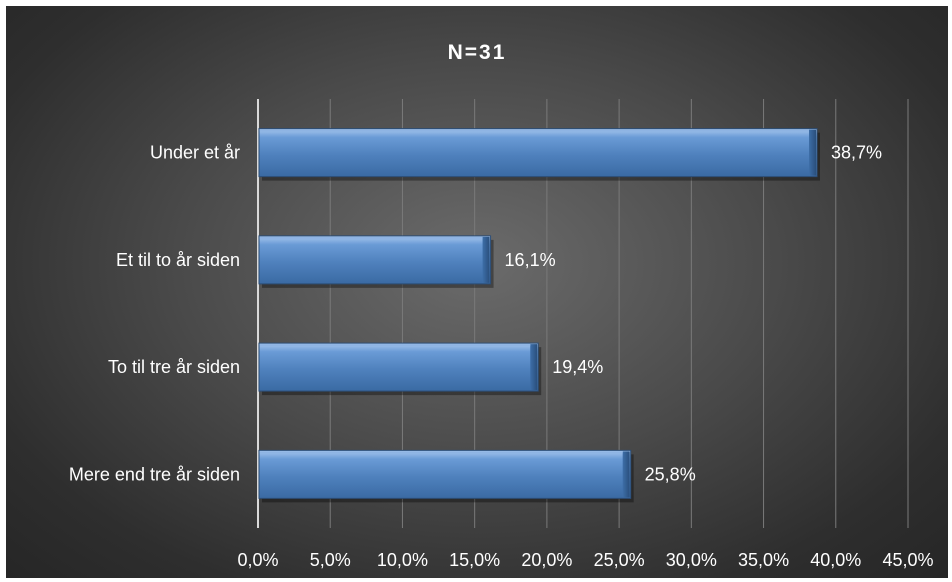 The width and height of the screenshot is (952, 582). What do you see at coordinates (619, 560) in the screenshot?
I see `x-tick-label: 25,0%` at bounding box center [619, 560].